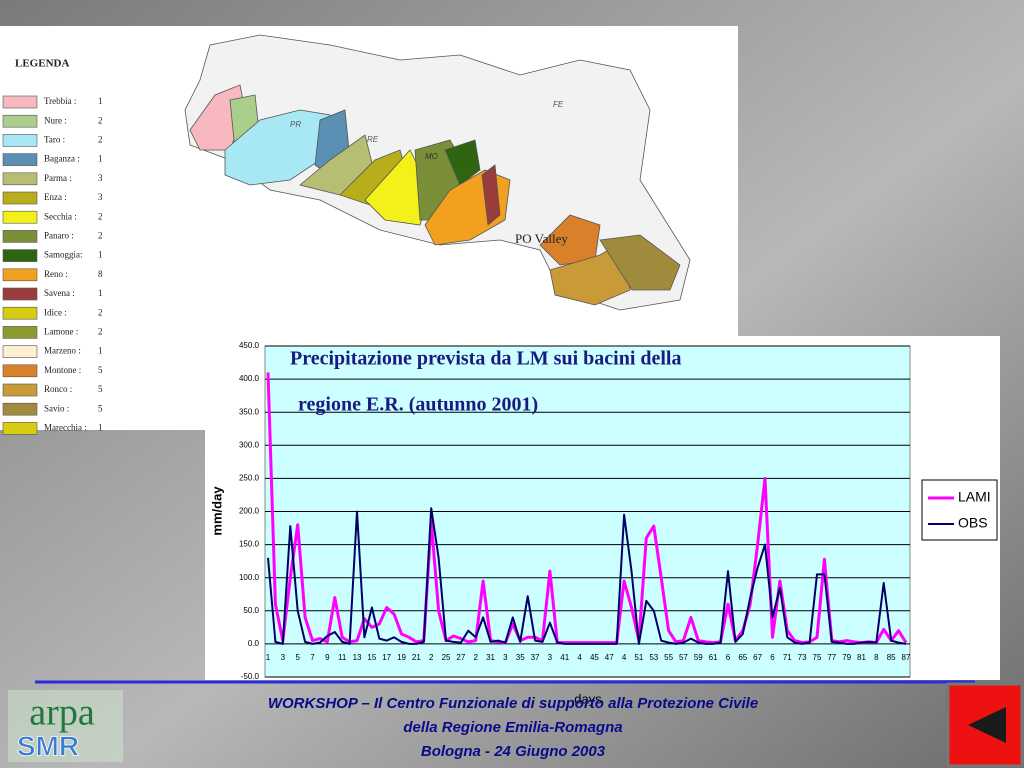  What do you see at coordinates (373, 139) in the screenshot?
I see `map-label: RE` at bounding box center [373, 139].